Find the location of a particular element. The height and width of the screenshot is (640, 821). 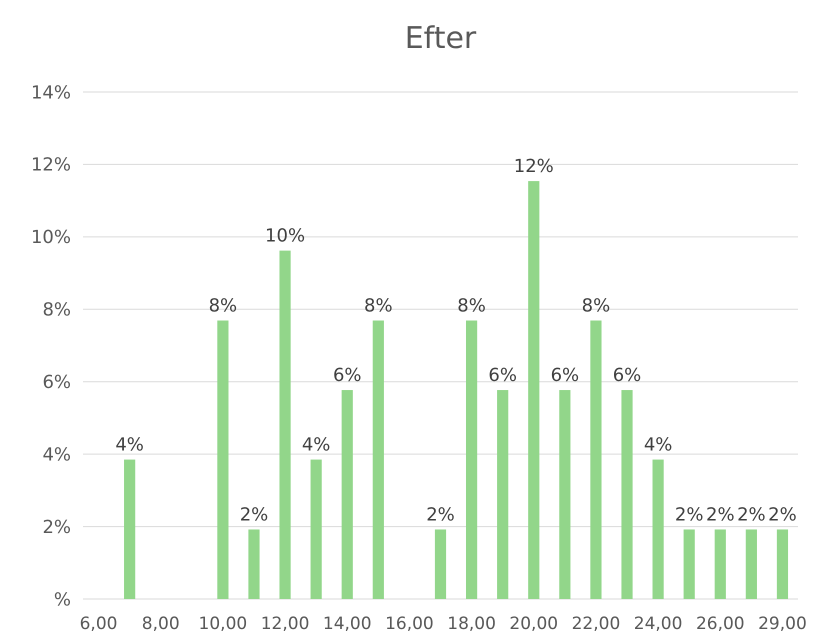

x-tick-label: 6,00 is located at coordinates (99, 624).